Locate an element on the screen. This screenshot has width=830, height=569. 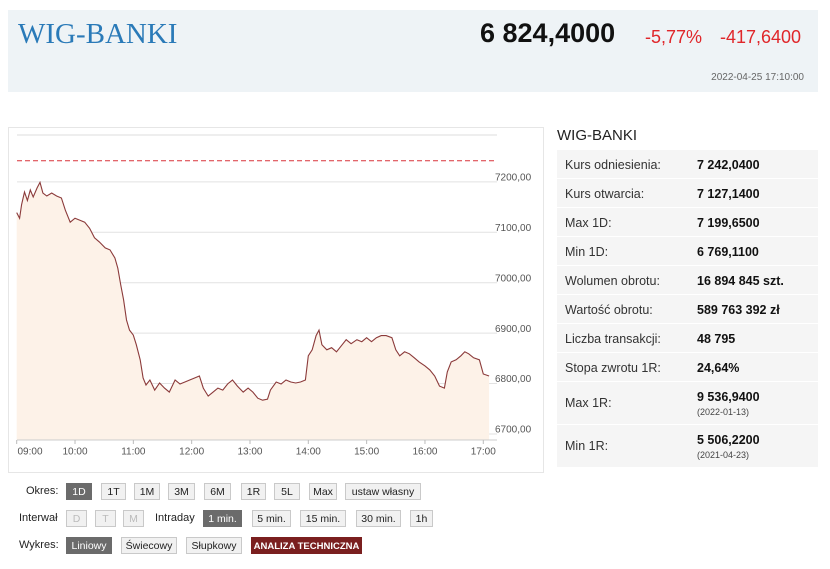
stats-label: Wartość obrotu: is located at coordinates (609, 310).